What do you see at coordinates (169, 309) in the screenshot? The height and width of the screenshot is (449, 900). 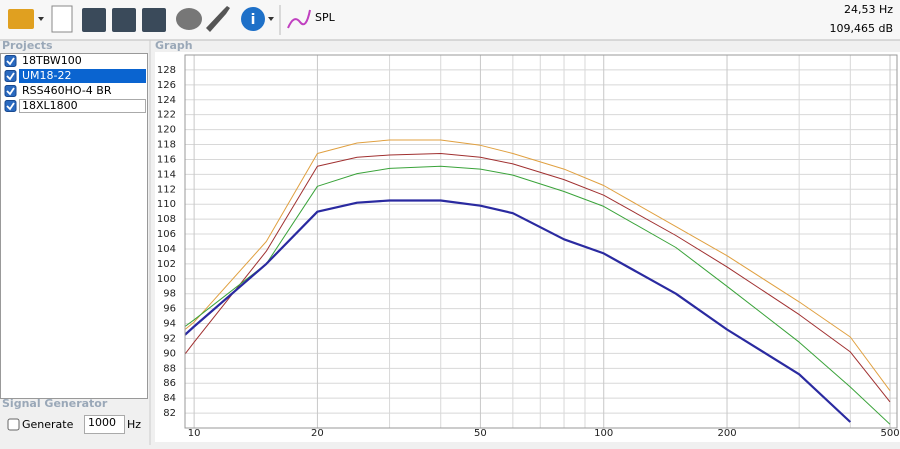 I see `y-tick-label: 96` at bounding box center [169, 309].